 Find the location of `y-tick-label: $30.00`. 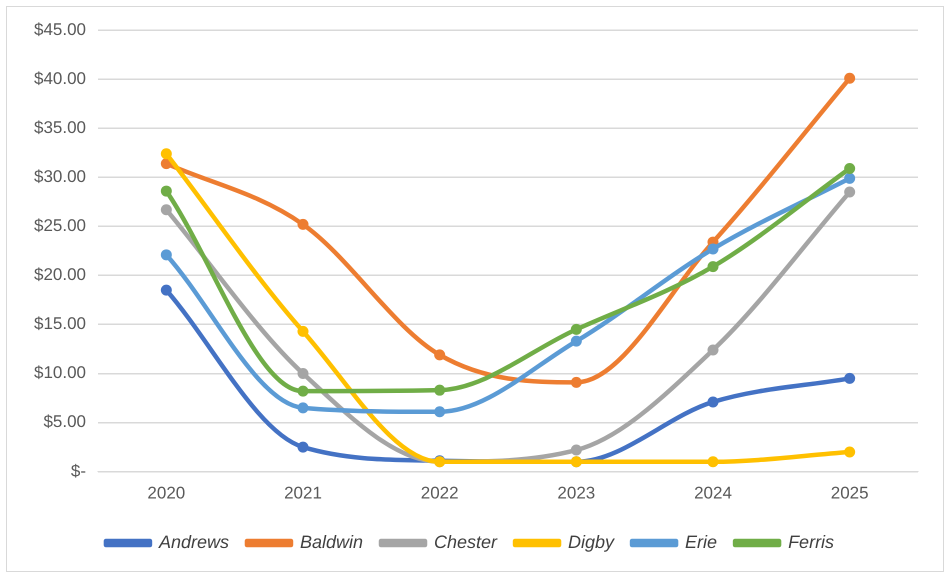

y-tick-label: $30.00 is located at coordinates (60, 176).